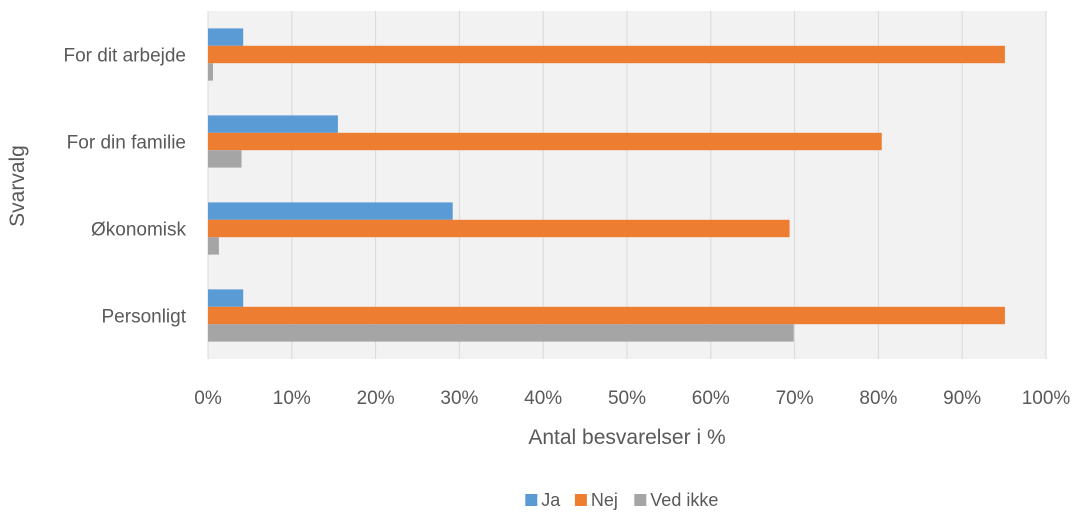  I want to click on x-tick-label: 80%, so click(878, 398).